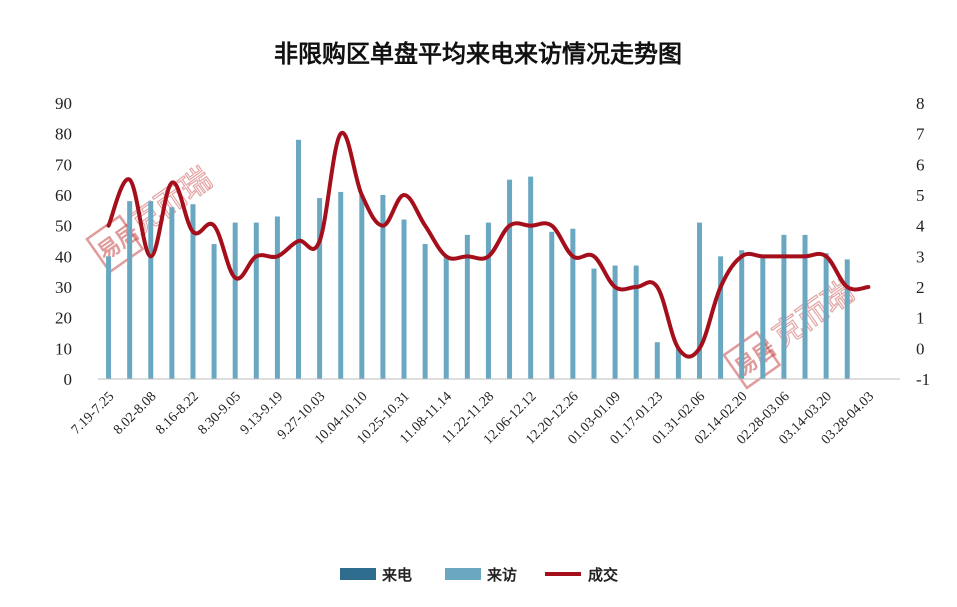 The image size is (957, 607). What do you see at coordinates (920, 287) in the screenshot?
I see `right-y-tick-label: 2` at bounding box center [920, 287].